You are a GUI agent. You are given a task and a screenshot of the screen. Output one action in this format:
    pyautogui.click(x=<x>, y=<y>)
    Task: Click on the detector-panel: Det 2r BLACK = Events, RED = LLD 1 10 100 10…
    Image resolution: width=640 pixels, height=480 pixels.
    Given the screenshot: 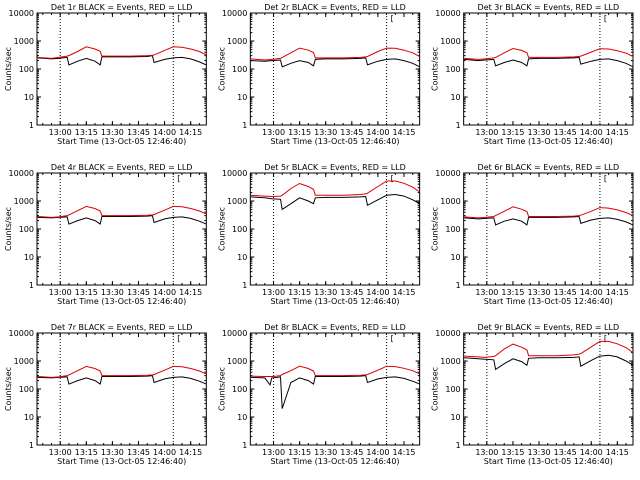 What is the action you would take?
    pyautogui.click(x=319, y=74)
    